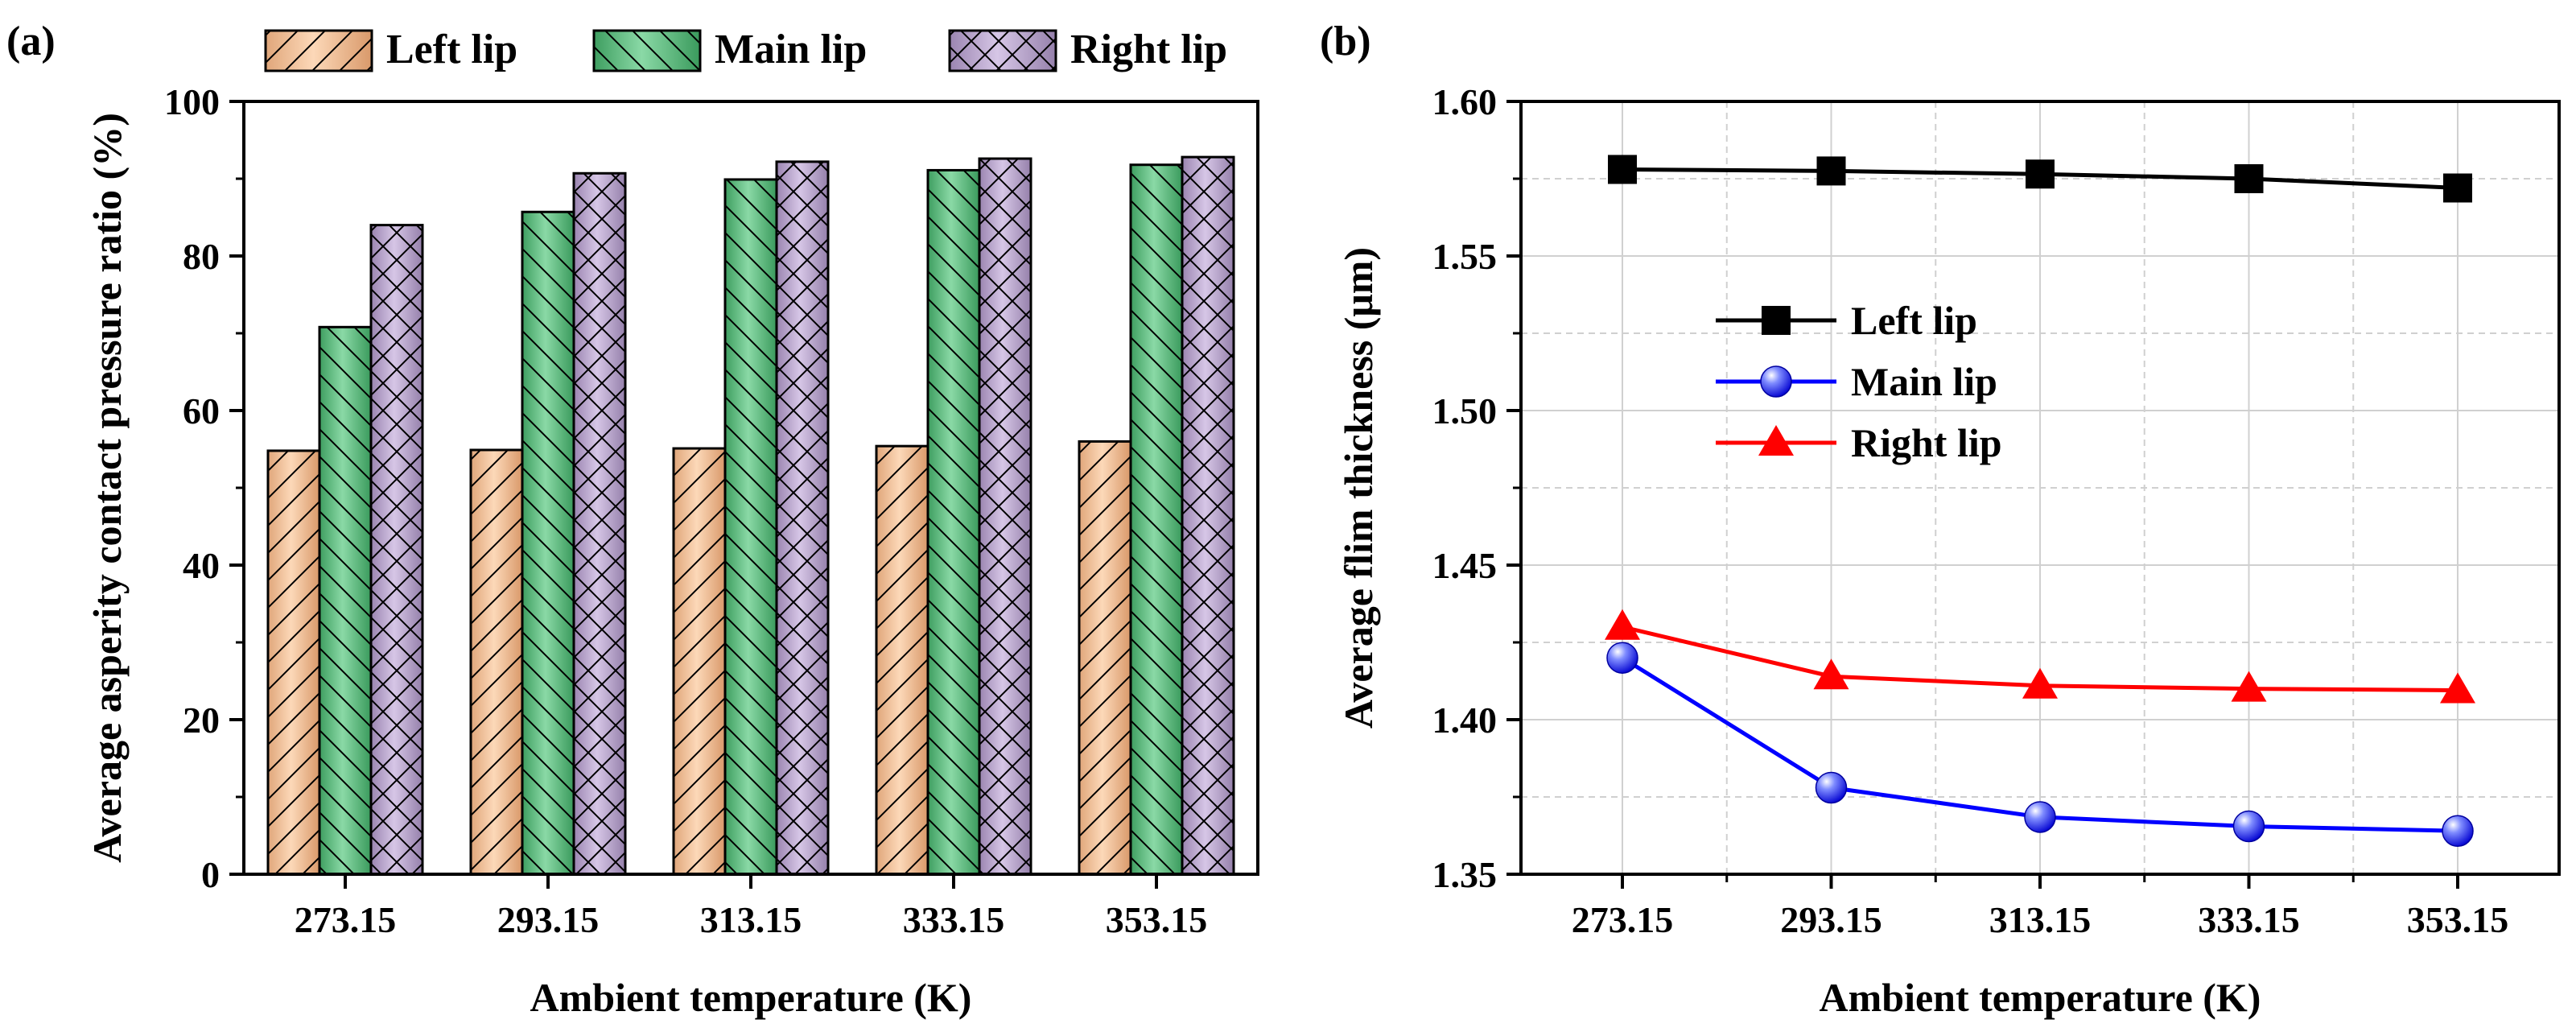 This screenshot has width=2576, height=1032. What do you see at coordinates (953, 522) in the screenshot?
I see `bar-hatch-main-lip-333.15` at bounding box center [953, 522].